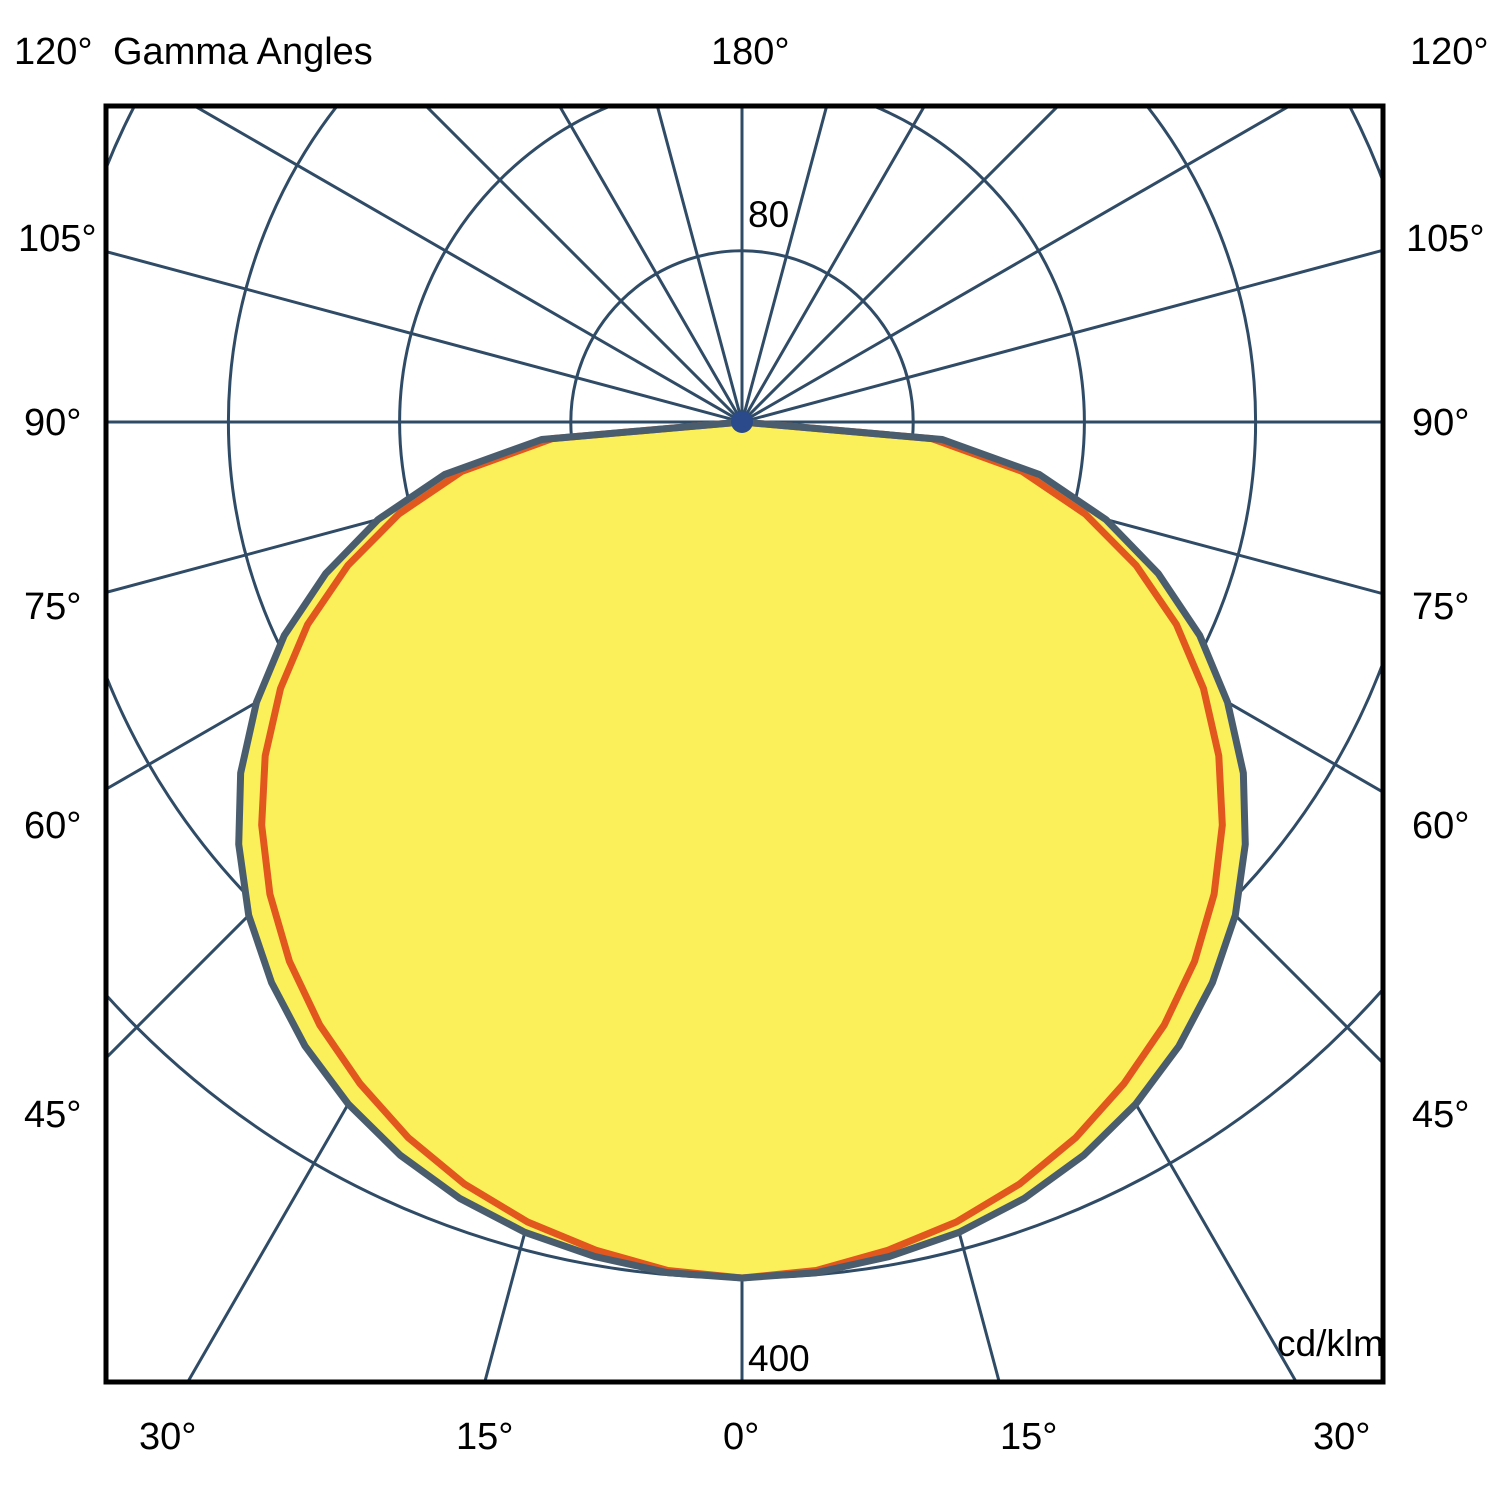 Image resolution: width=1490 pixels, height=1490 pixels. Describe the element at coordinates (1330, 1343) in the screenshot. I see `unit-label: cd/klm` at that location.